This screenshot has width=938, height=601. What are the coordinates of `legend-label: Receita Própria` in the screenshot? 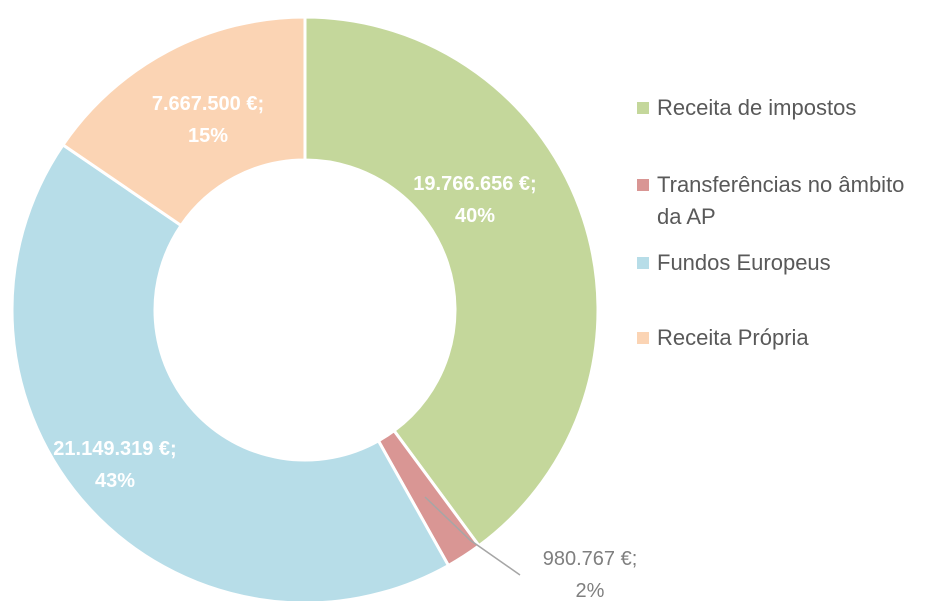 It's located at (733, 337).